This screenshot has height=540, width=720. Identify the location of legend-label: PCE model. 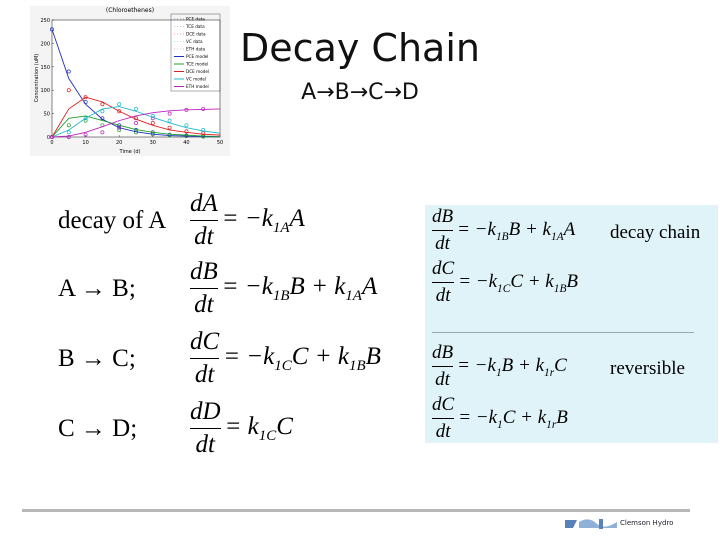
(197, 56).